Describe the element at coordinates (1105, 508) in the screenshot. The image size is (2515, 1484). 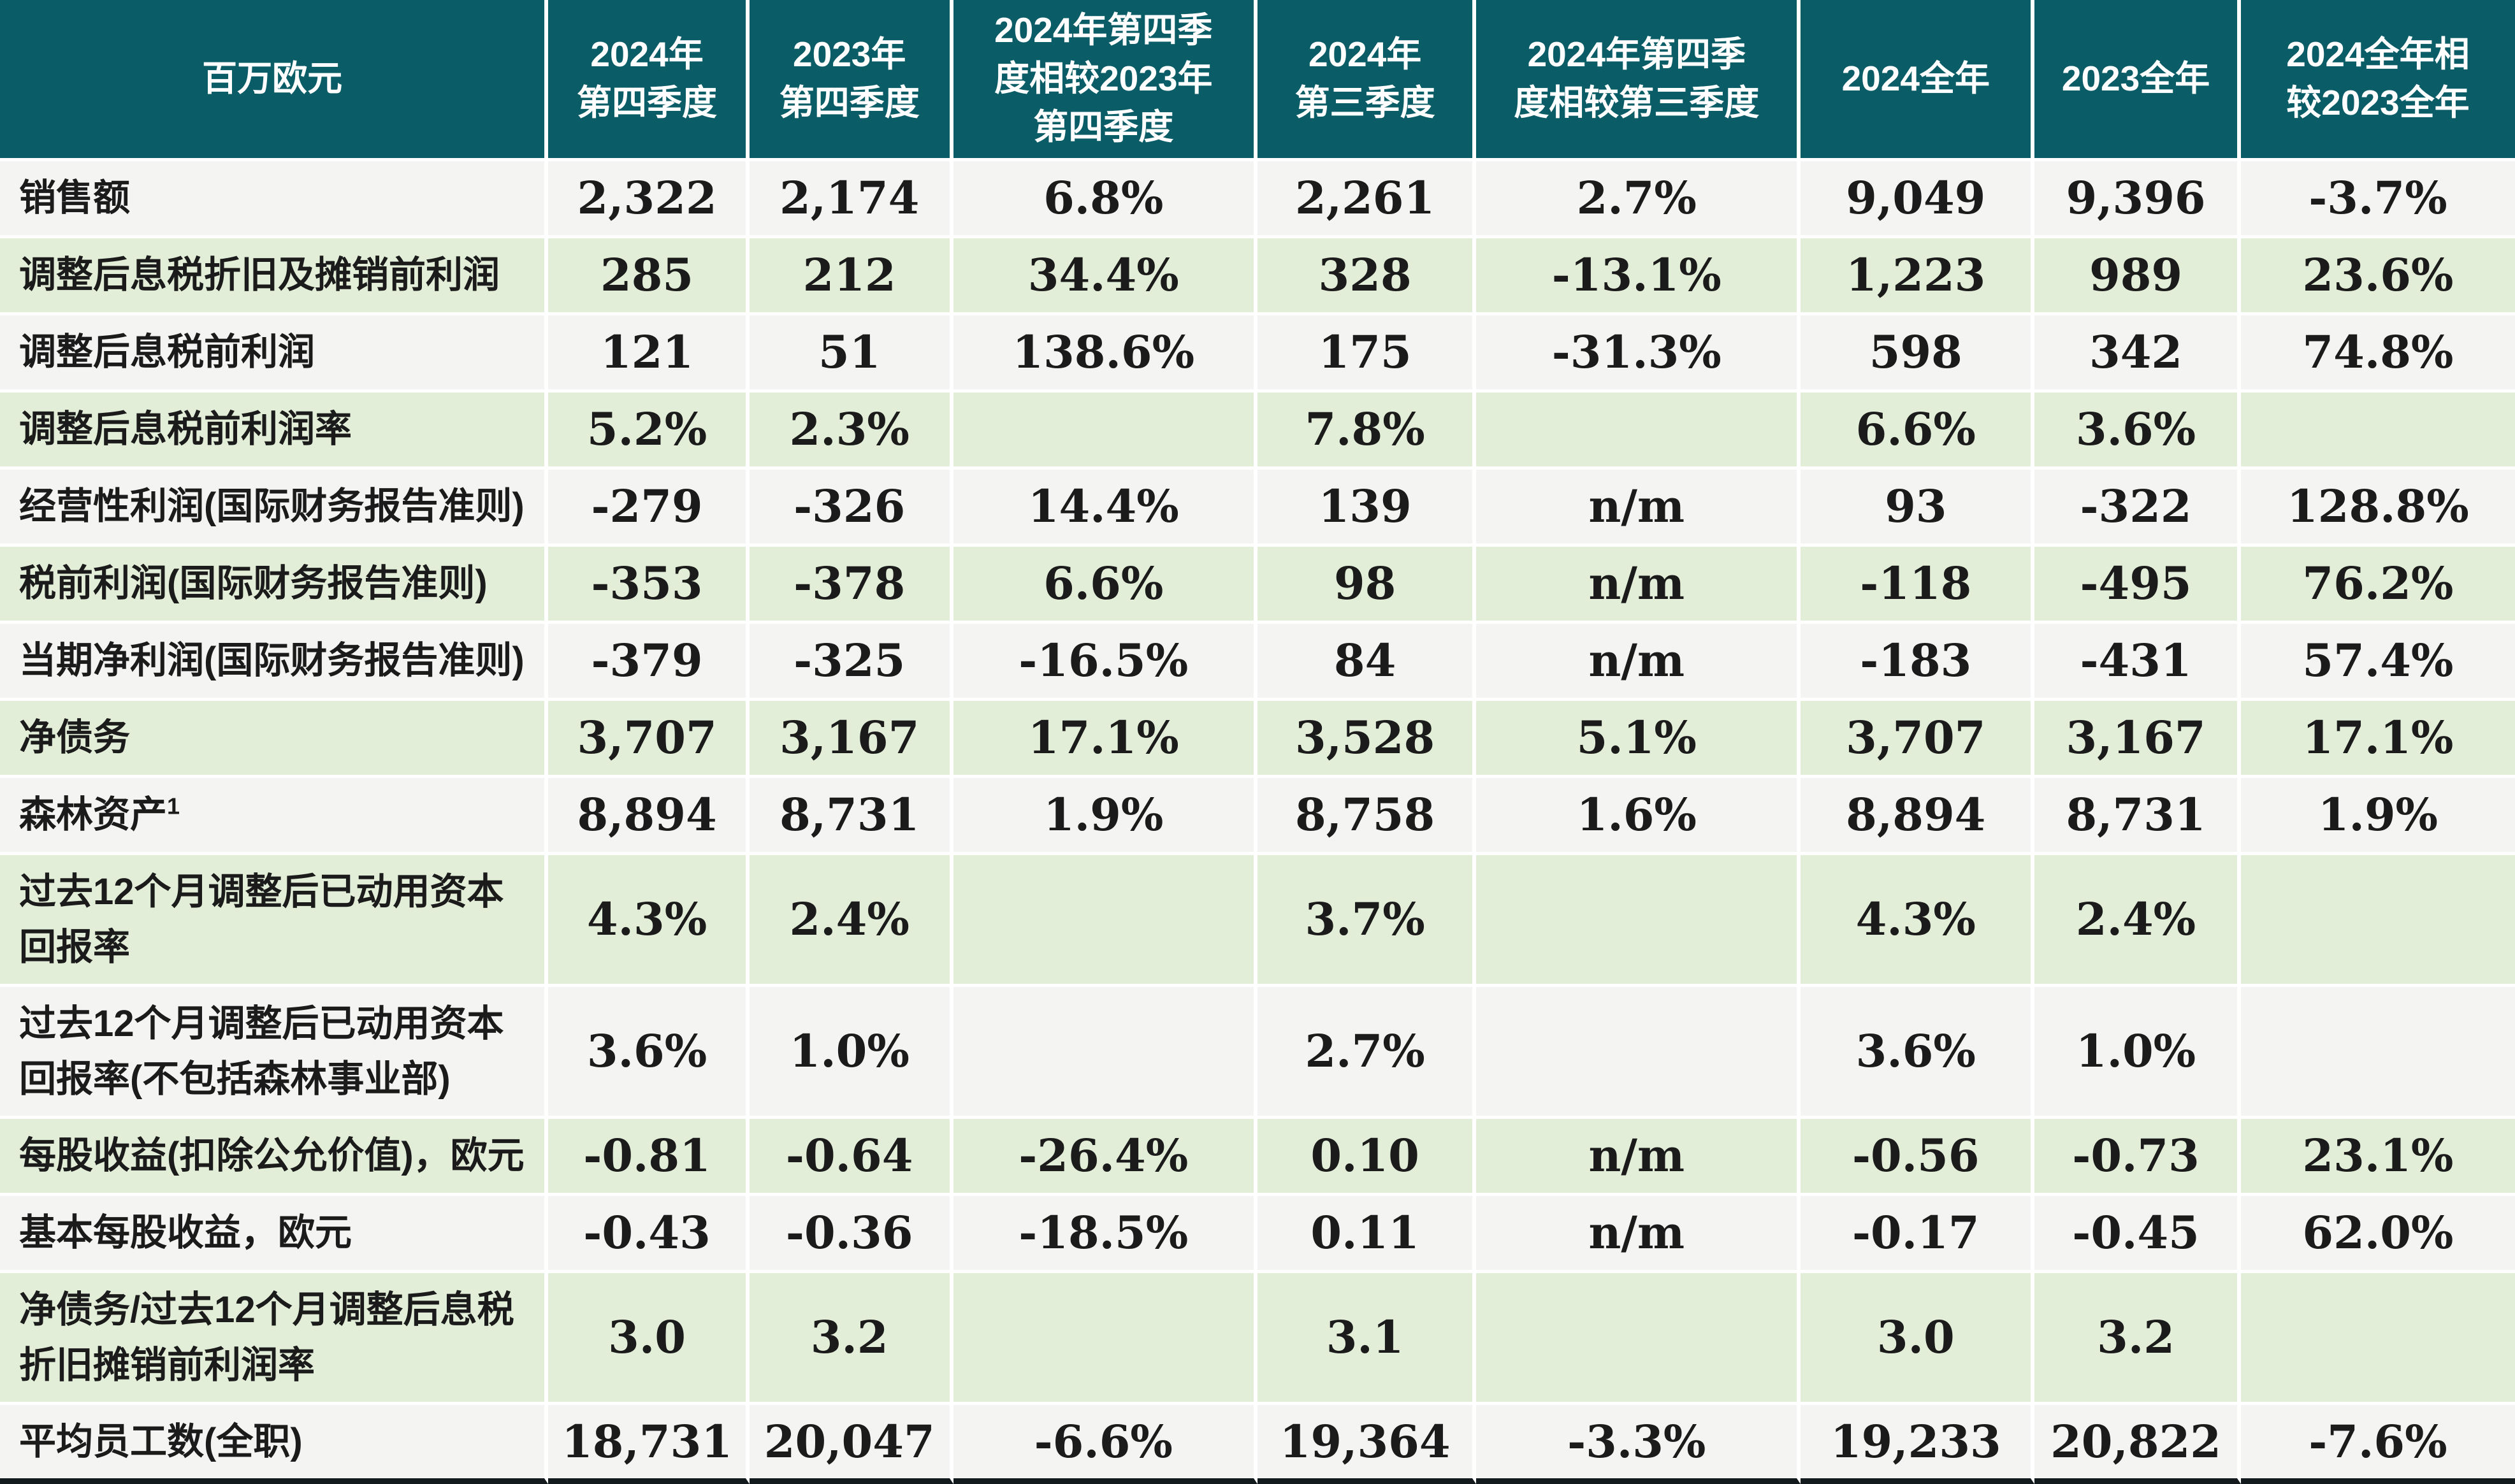
I see `value-cell: 14.4%` at that location.